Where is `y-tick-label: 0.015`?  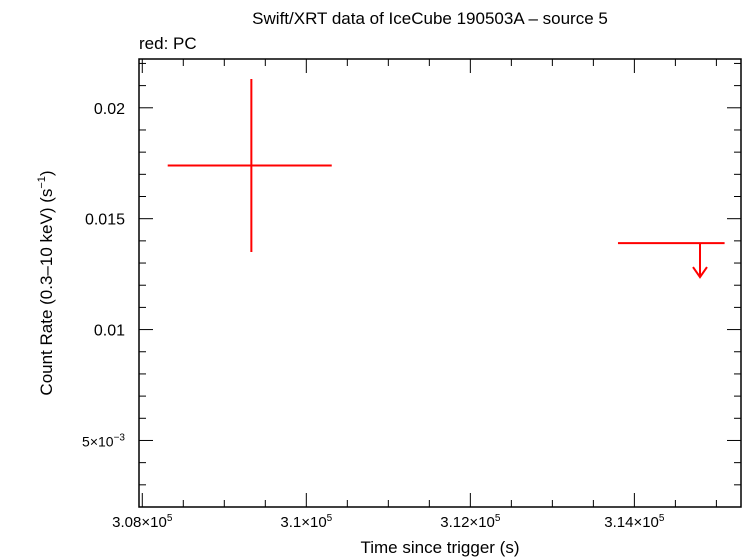
y-tick-label: 0.015 is located at coordinates (105, 220).